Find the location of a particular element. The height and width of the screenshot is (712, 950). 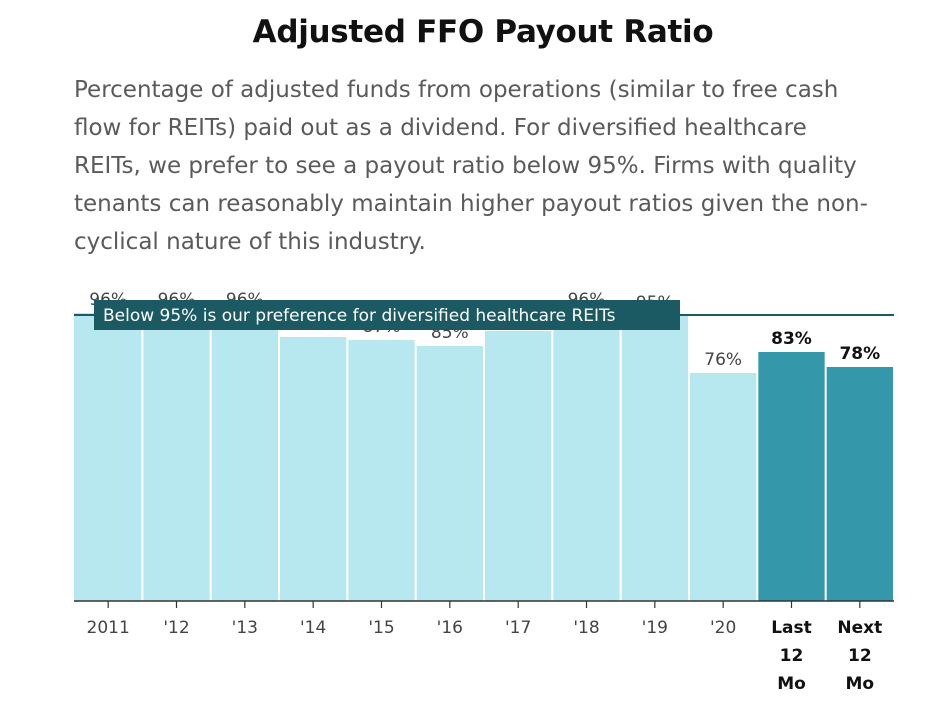

tick-label-9: '20 is located at coordinates (723, 628).